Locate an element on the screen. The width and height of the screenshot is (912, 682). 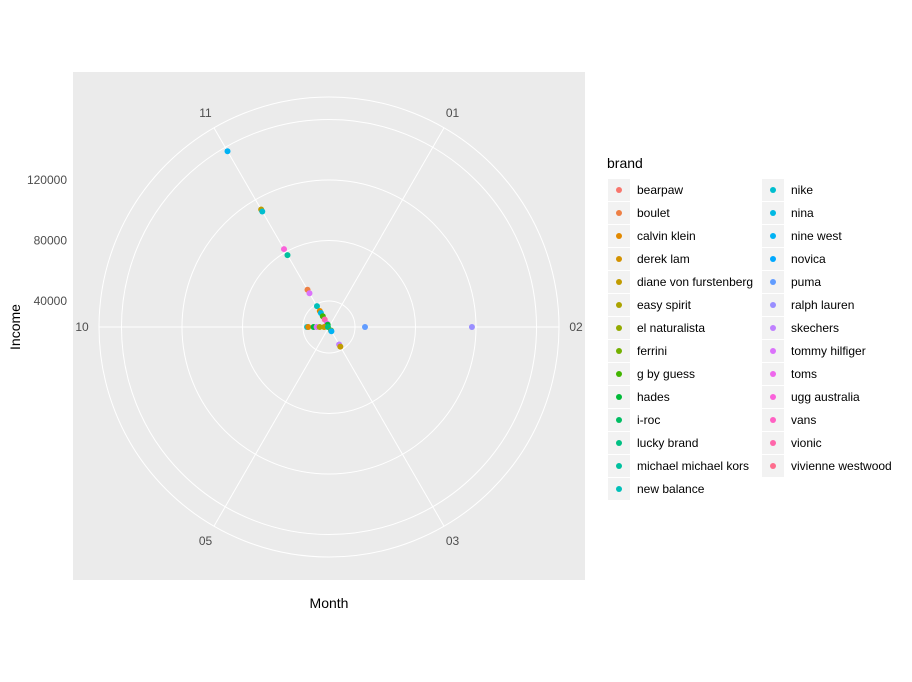
legend-label: tommy hilfiger is located at coordinates (828, 351).